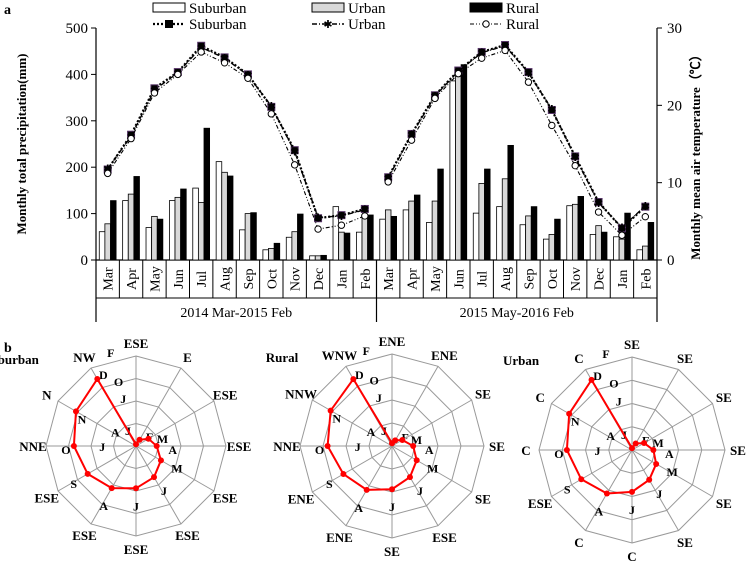 This screenshot has height=561, width=747. Describe the element at coordinates (328, 7) in the screenshot. I see `legend-swatch-urban` at that location.